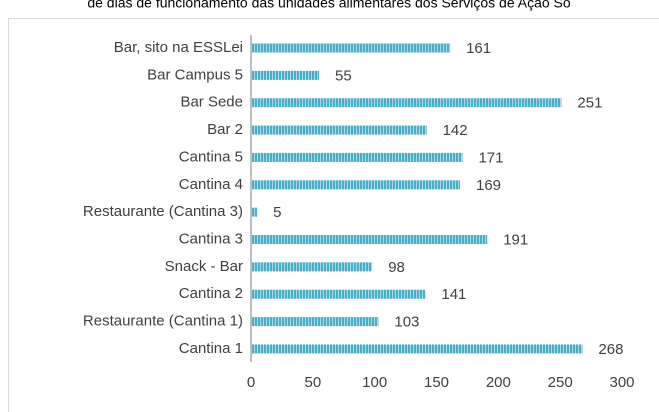 This screenshot has height=412, width=659. Describe the element at coordinates (251, 382) in the screenshot. I see `x-tick-label: 0` at that location.